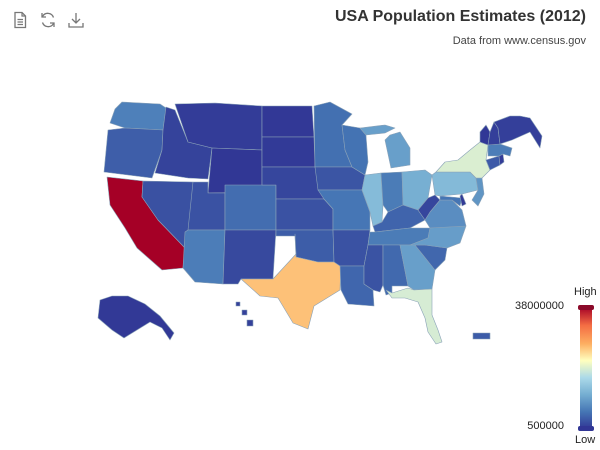 The image size is (600, 450). What do you see at coordinates (133, 153) in the screenshot?
I see `state-OR` at bounding box center [133, 153].